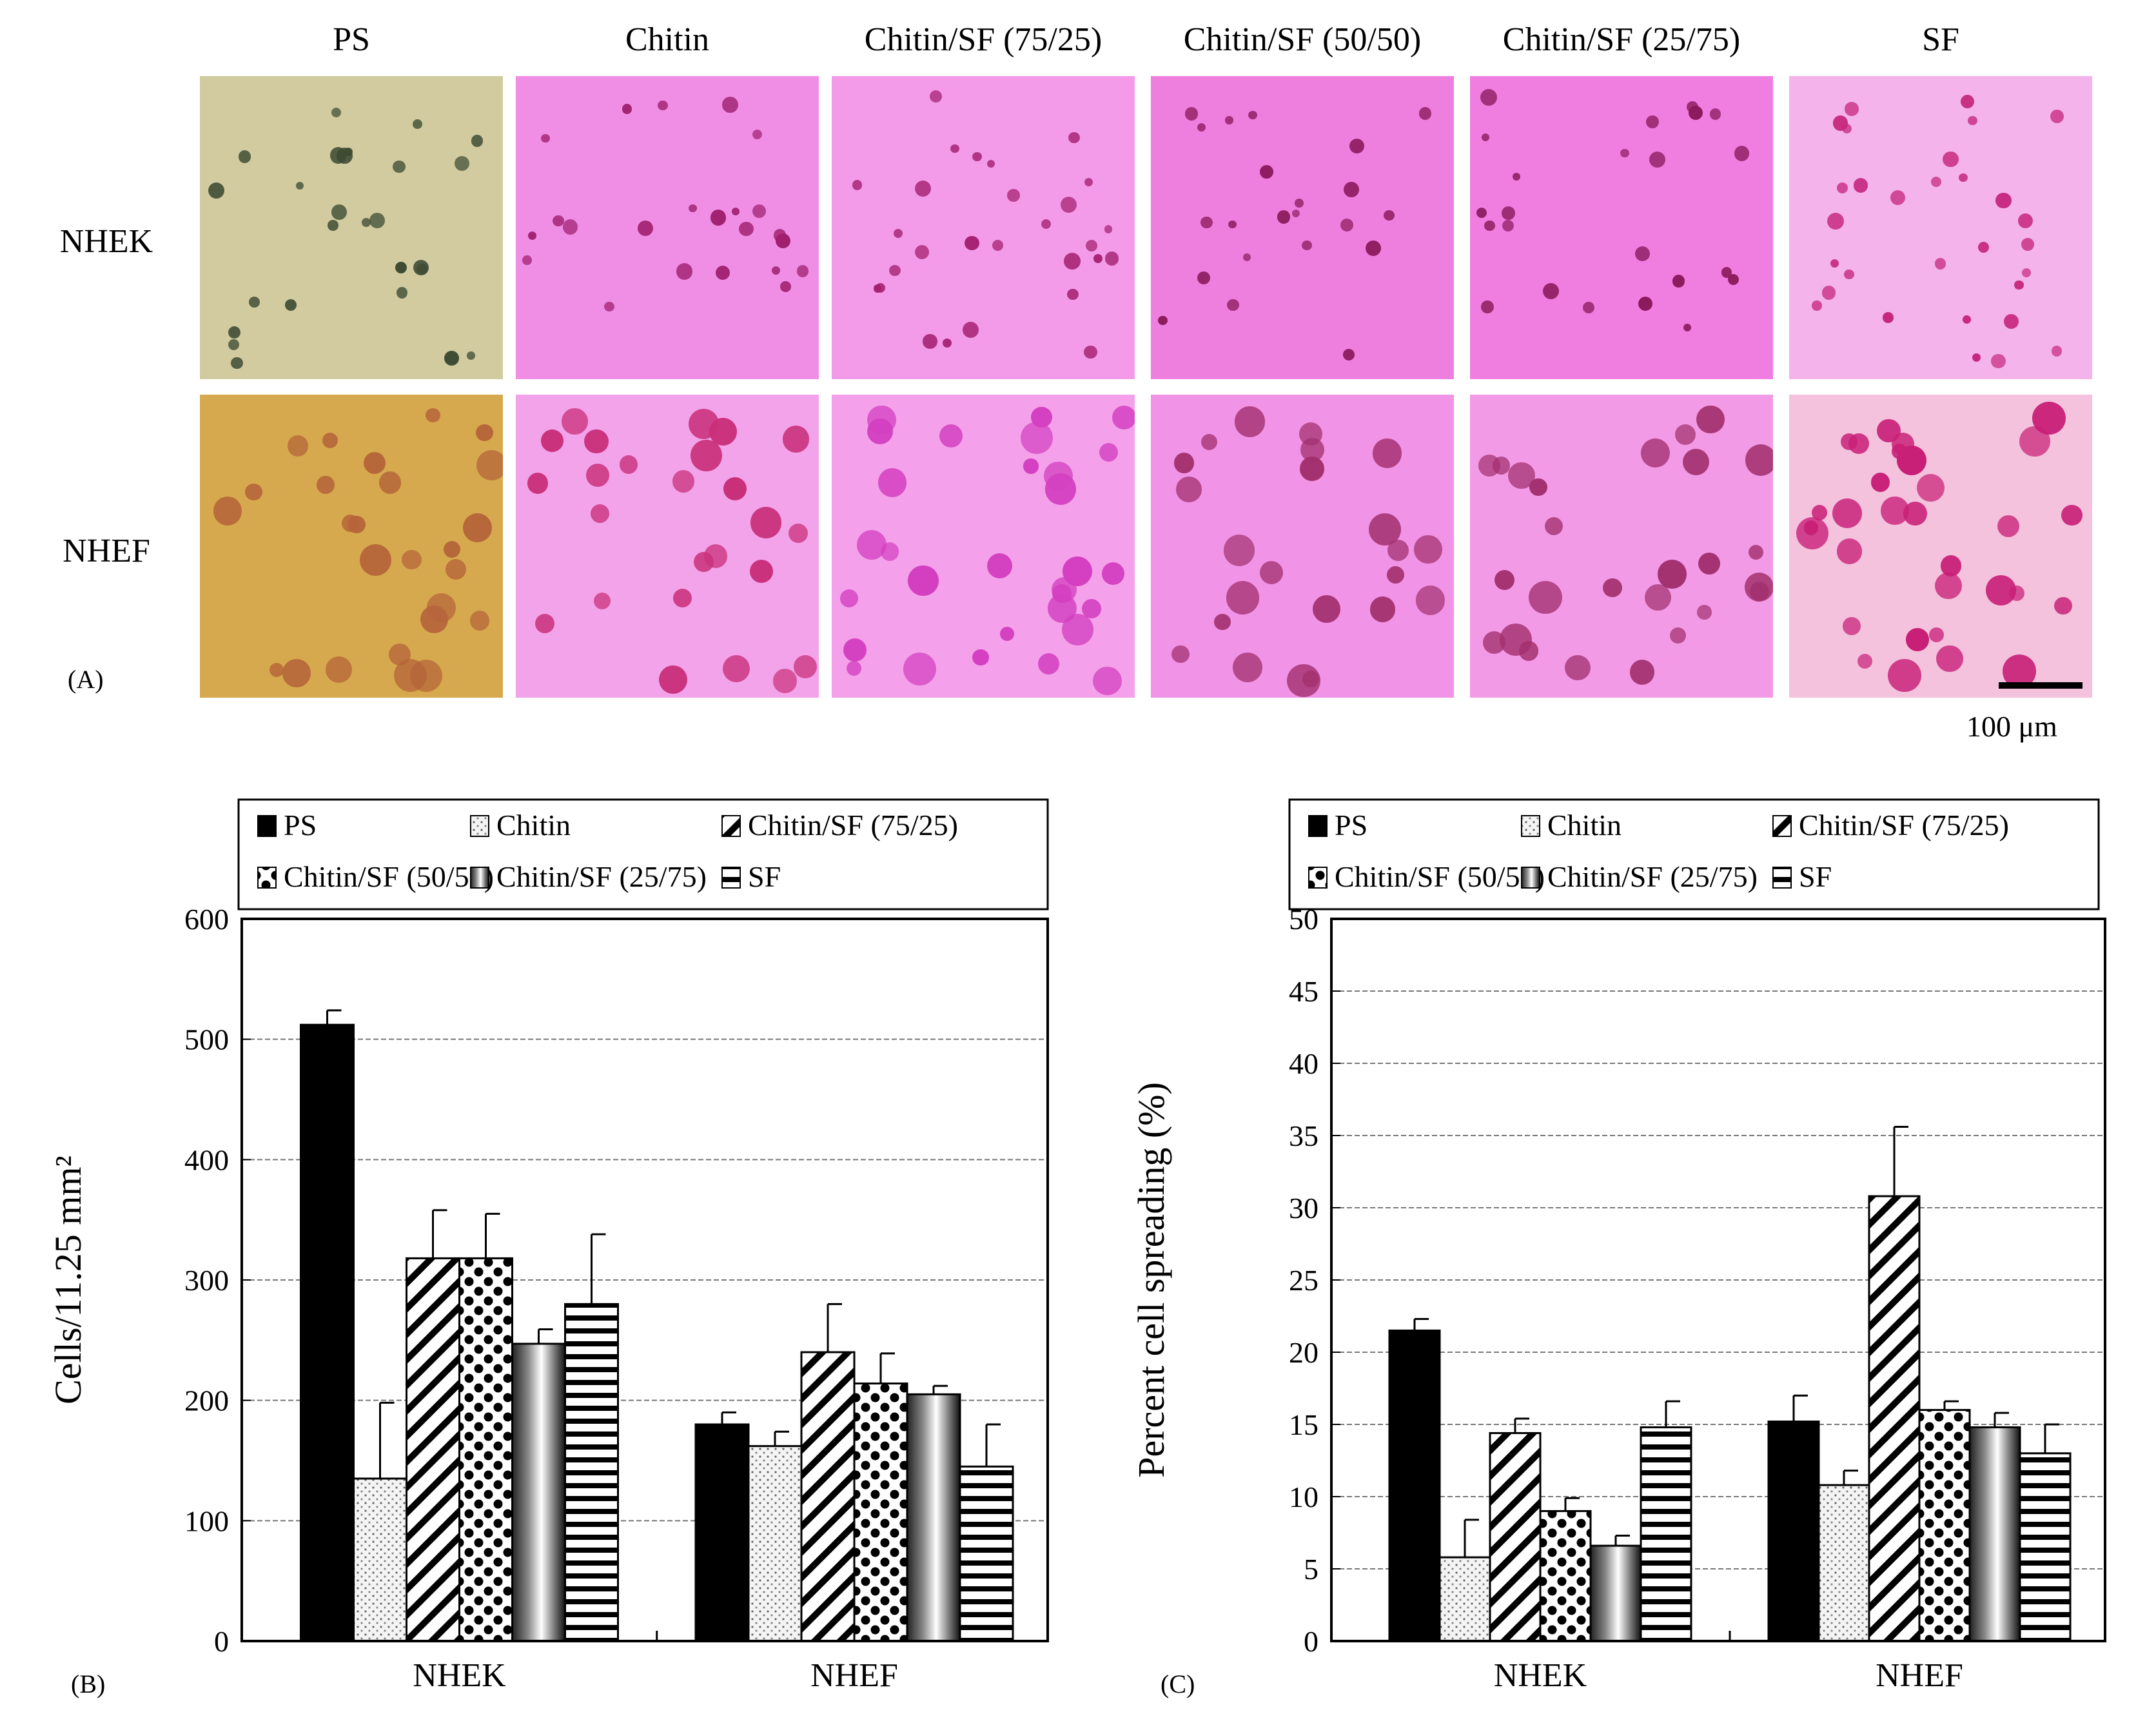 The height and width of the screenshot is (1712, 2156). Describe the element at coordinates (1303, 1352) in the screenshot. I see `y-tick-label: 20` at that location.